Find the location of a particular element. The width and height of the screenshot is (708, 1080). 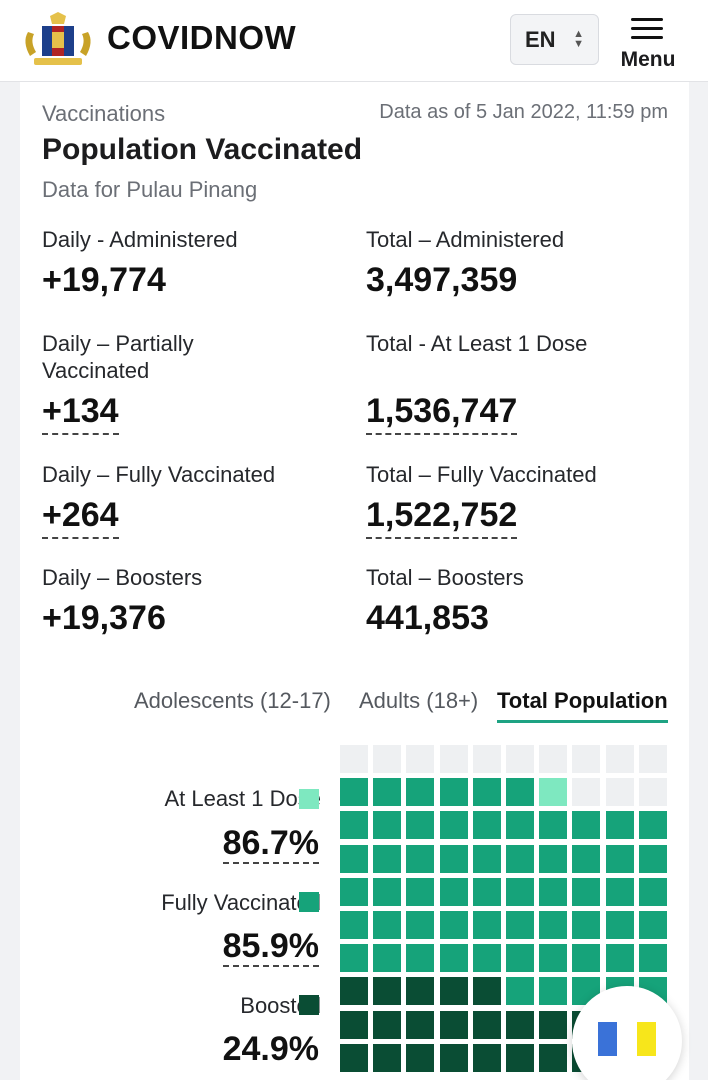

stat-value: 441,853 is located at coordinates (427, 618).